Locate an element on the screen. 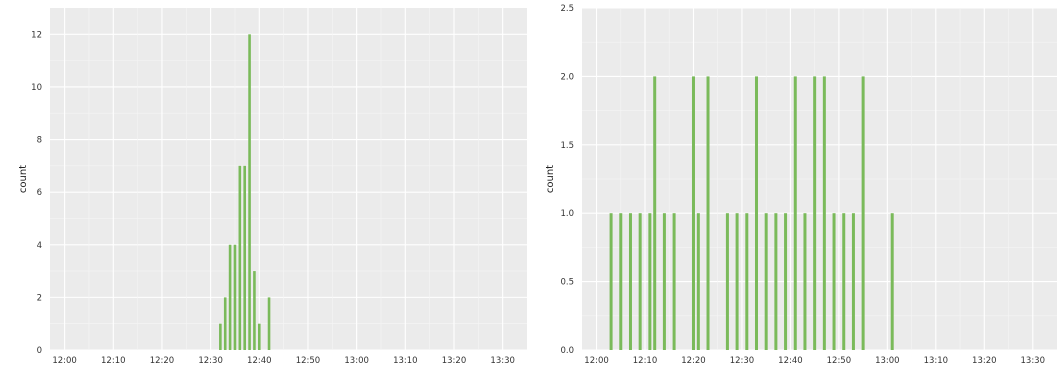  y-tick-label: 2 is located at coordinates (39, 298).